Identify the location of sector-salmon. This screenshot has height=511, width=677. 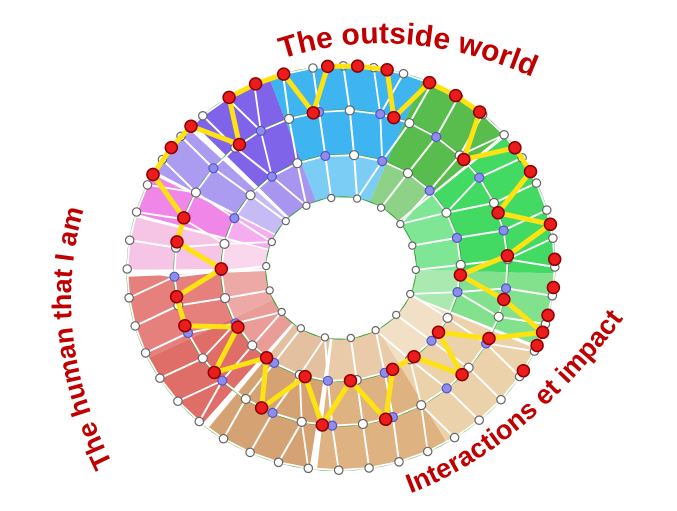
(200, 315).